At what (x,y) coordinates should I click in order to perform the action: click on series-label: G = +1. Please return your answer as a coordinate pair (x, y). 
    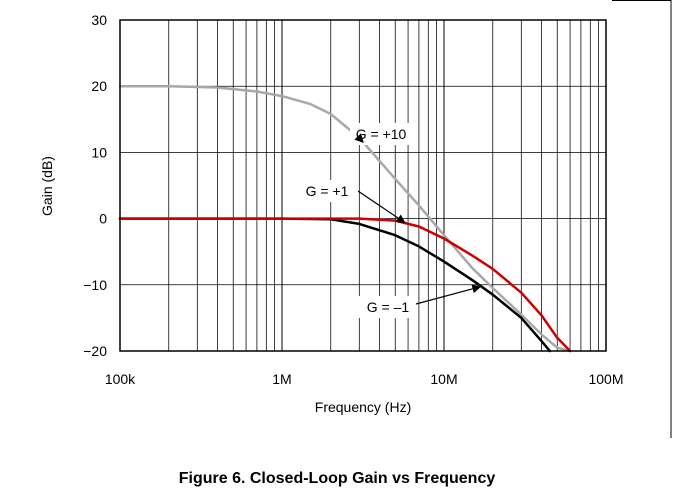
    Looking at the image, I should click on (327, 191).